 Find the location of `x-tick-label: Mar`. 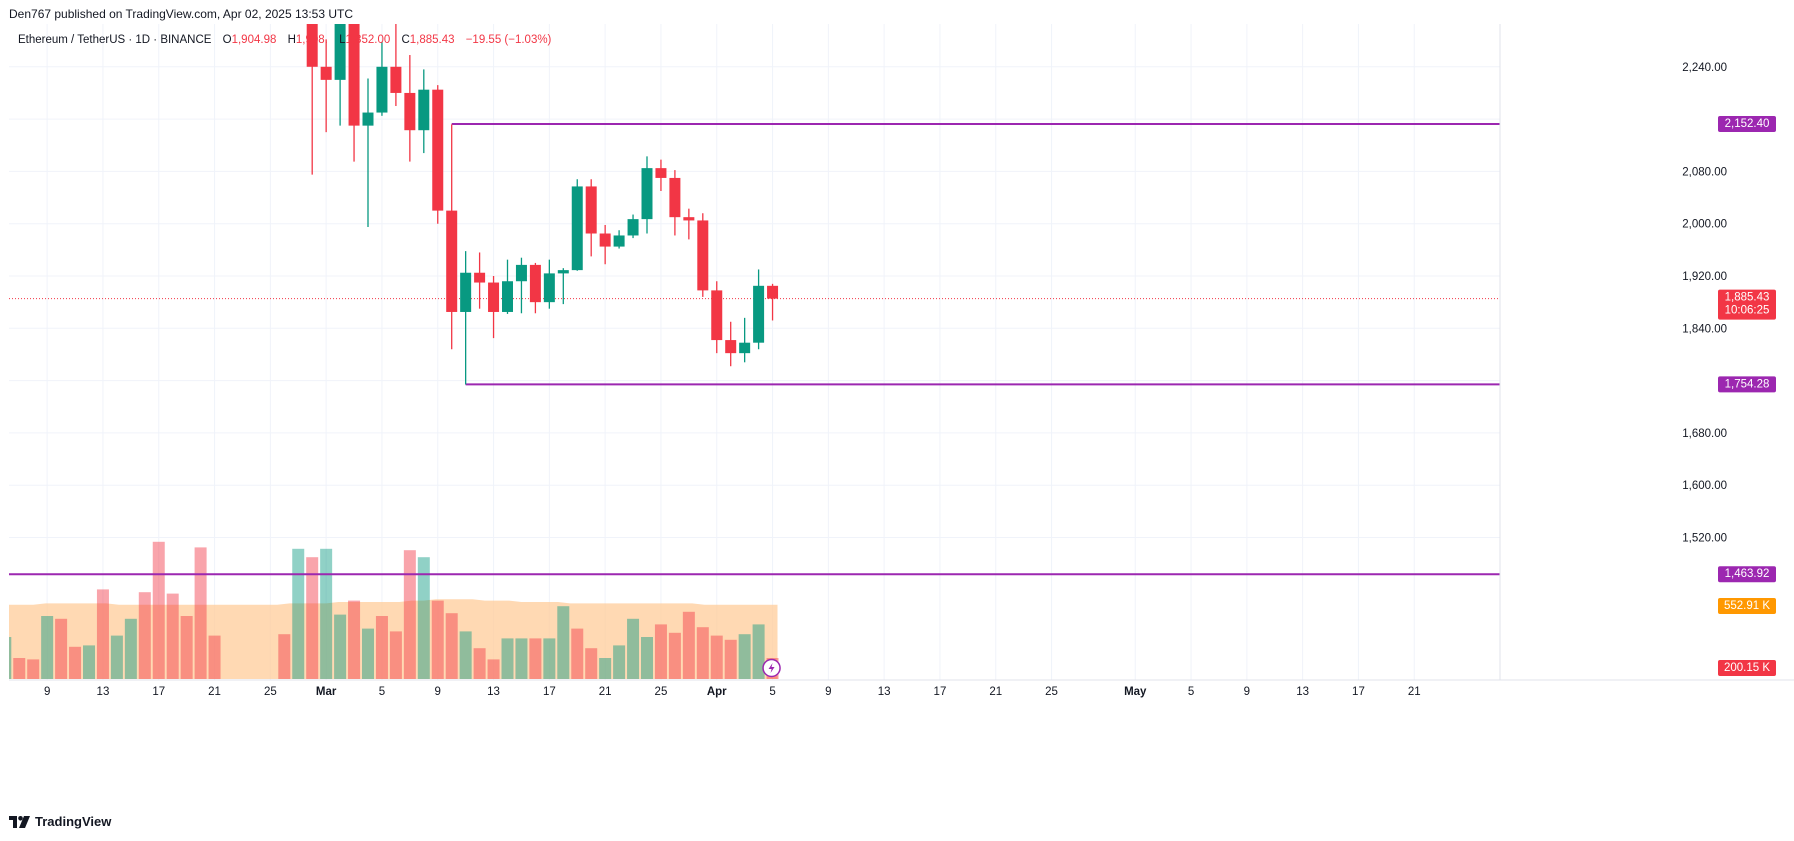

x-tick-label: Mar is located at coordinates (326, 692).